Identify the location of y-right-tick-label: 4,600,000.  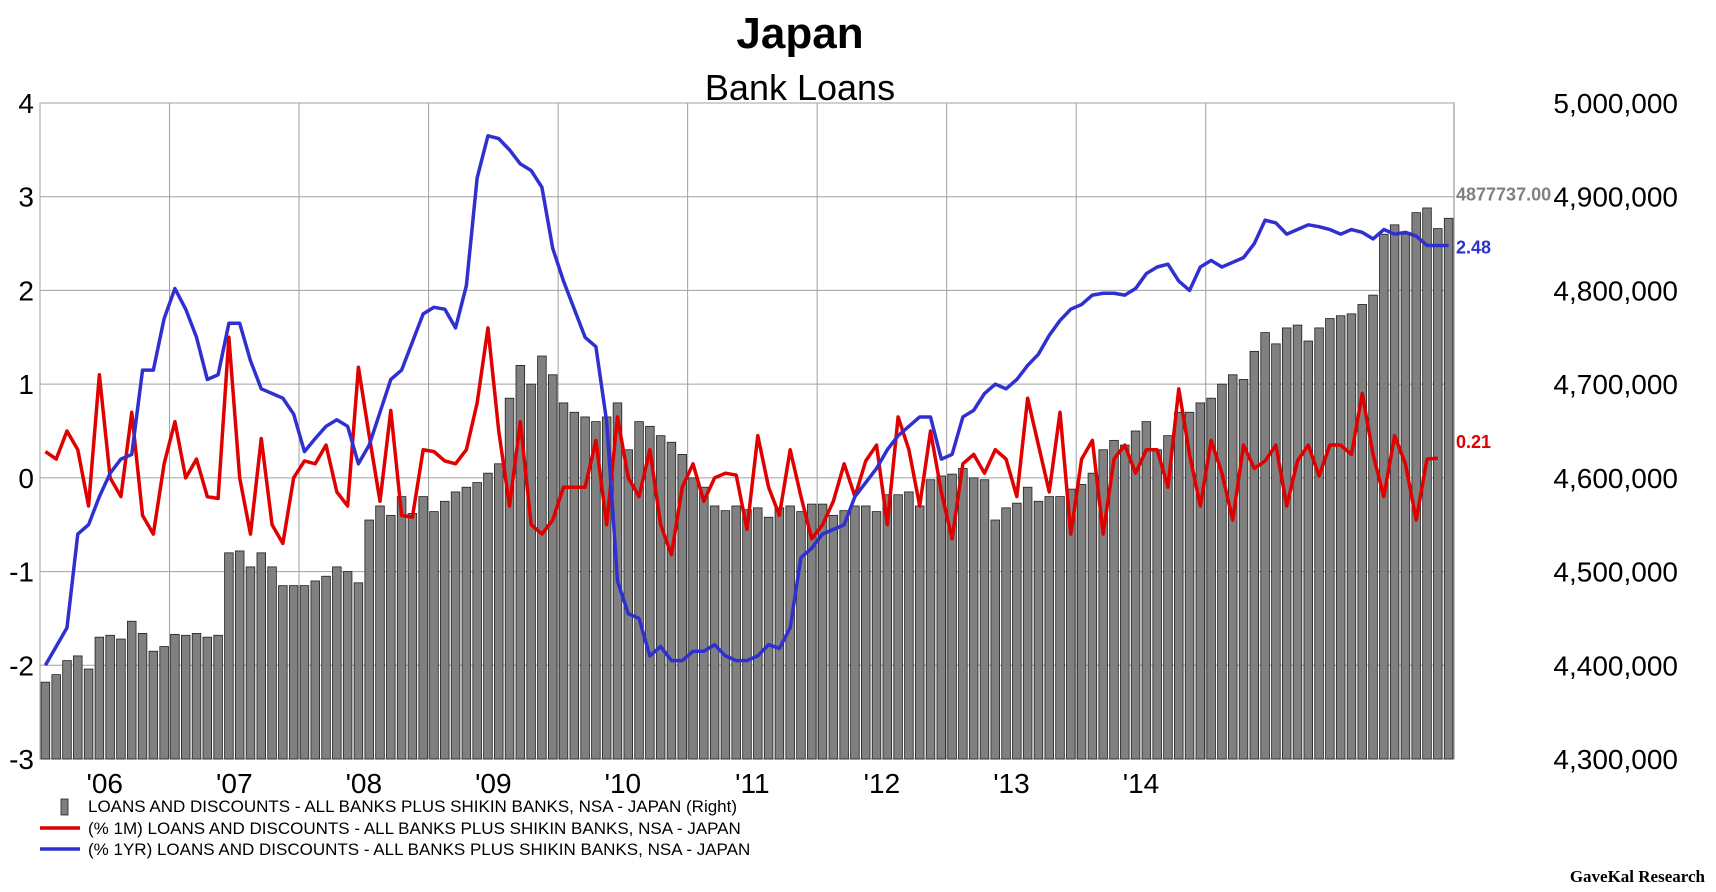
(1615, 478).